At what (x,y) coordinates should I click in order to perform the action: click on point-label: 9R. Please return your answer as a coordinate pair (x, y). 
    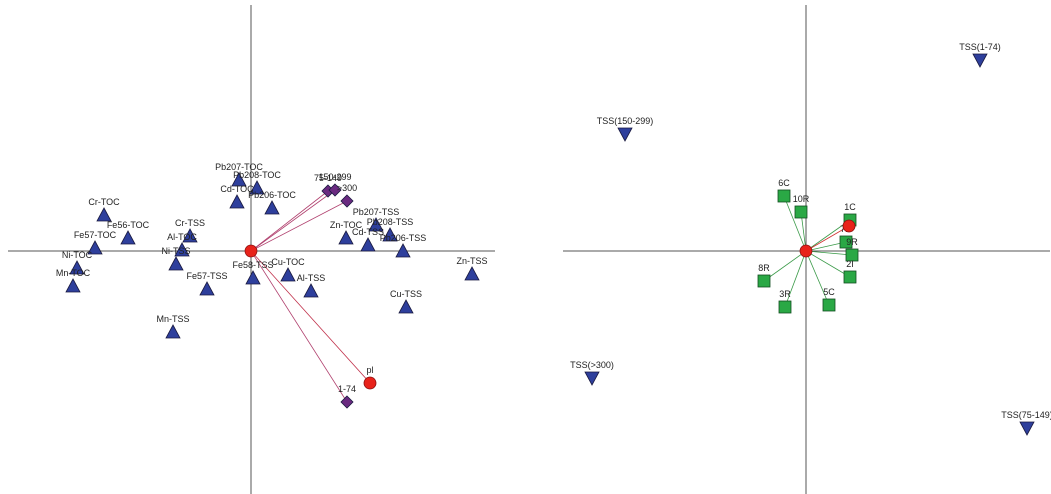
    Looking at the image, I should click on (852, 242).